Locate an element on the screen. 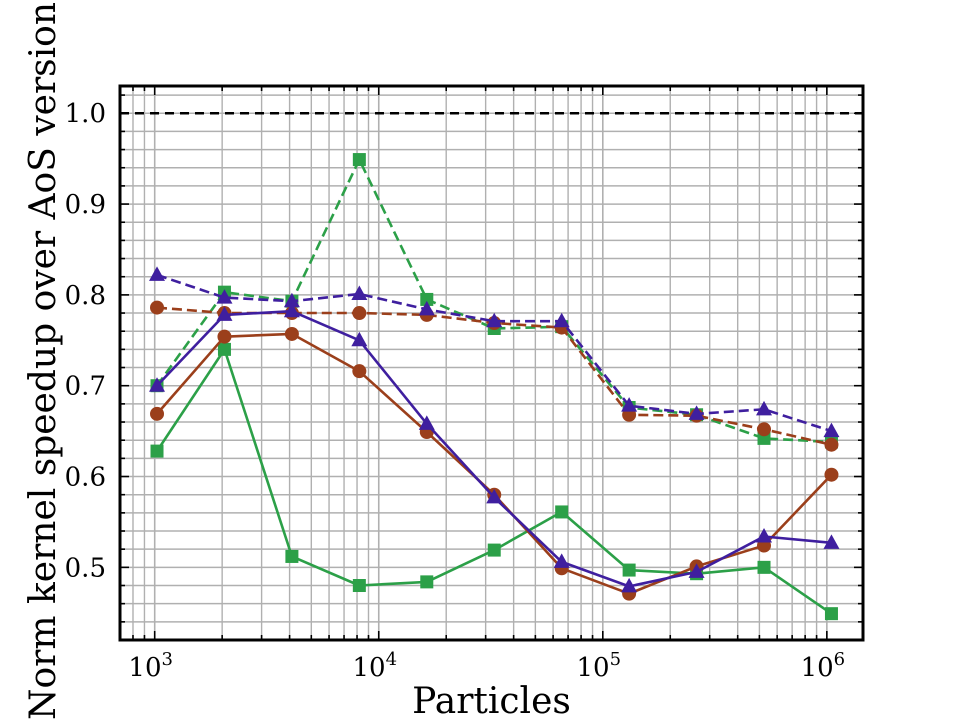 This screenshot has height=720, width=960. x-tick-label: 10⁵ is located at coordinates (599, 666).